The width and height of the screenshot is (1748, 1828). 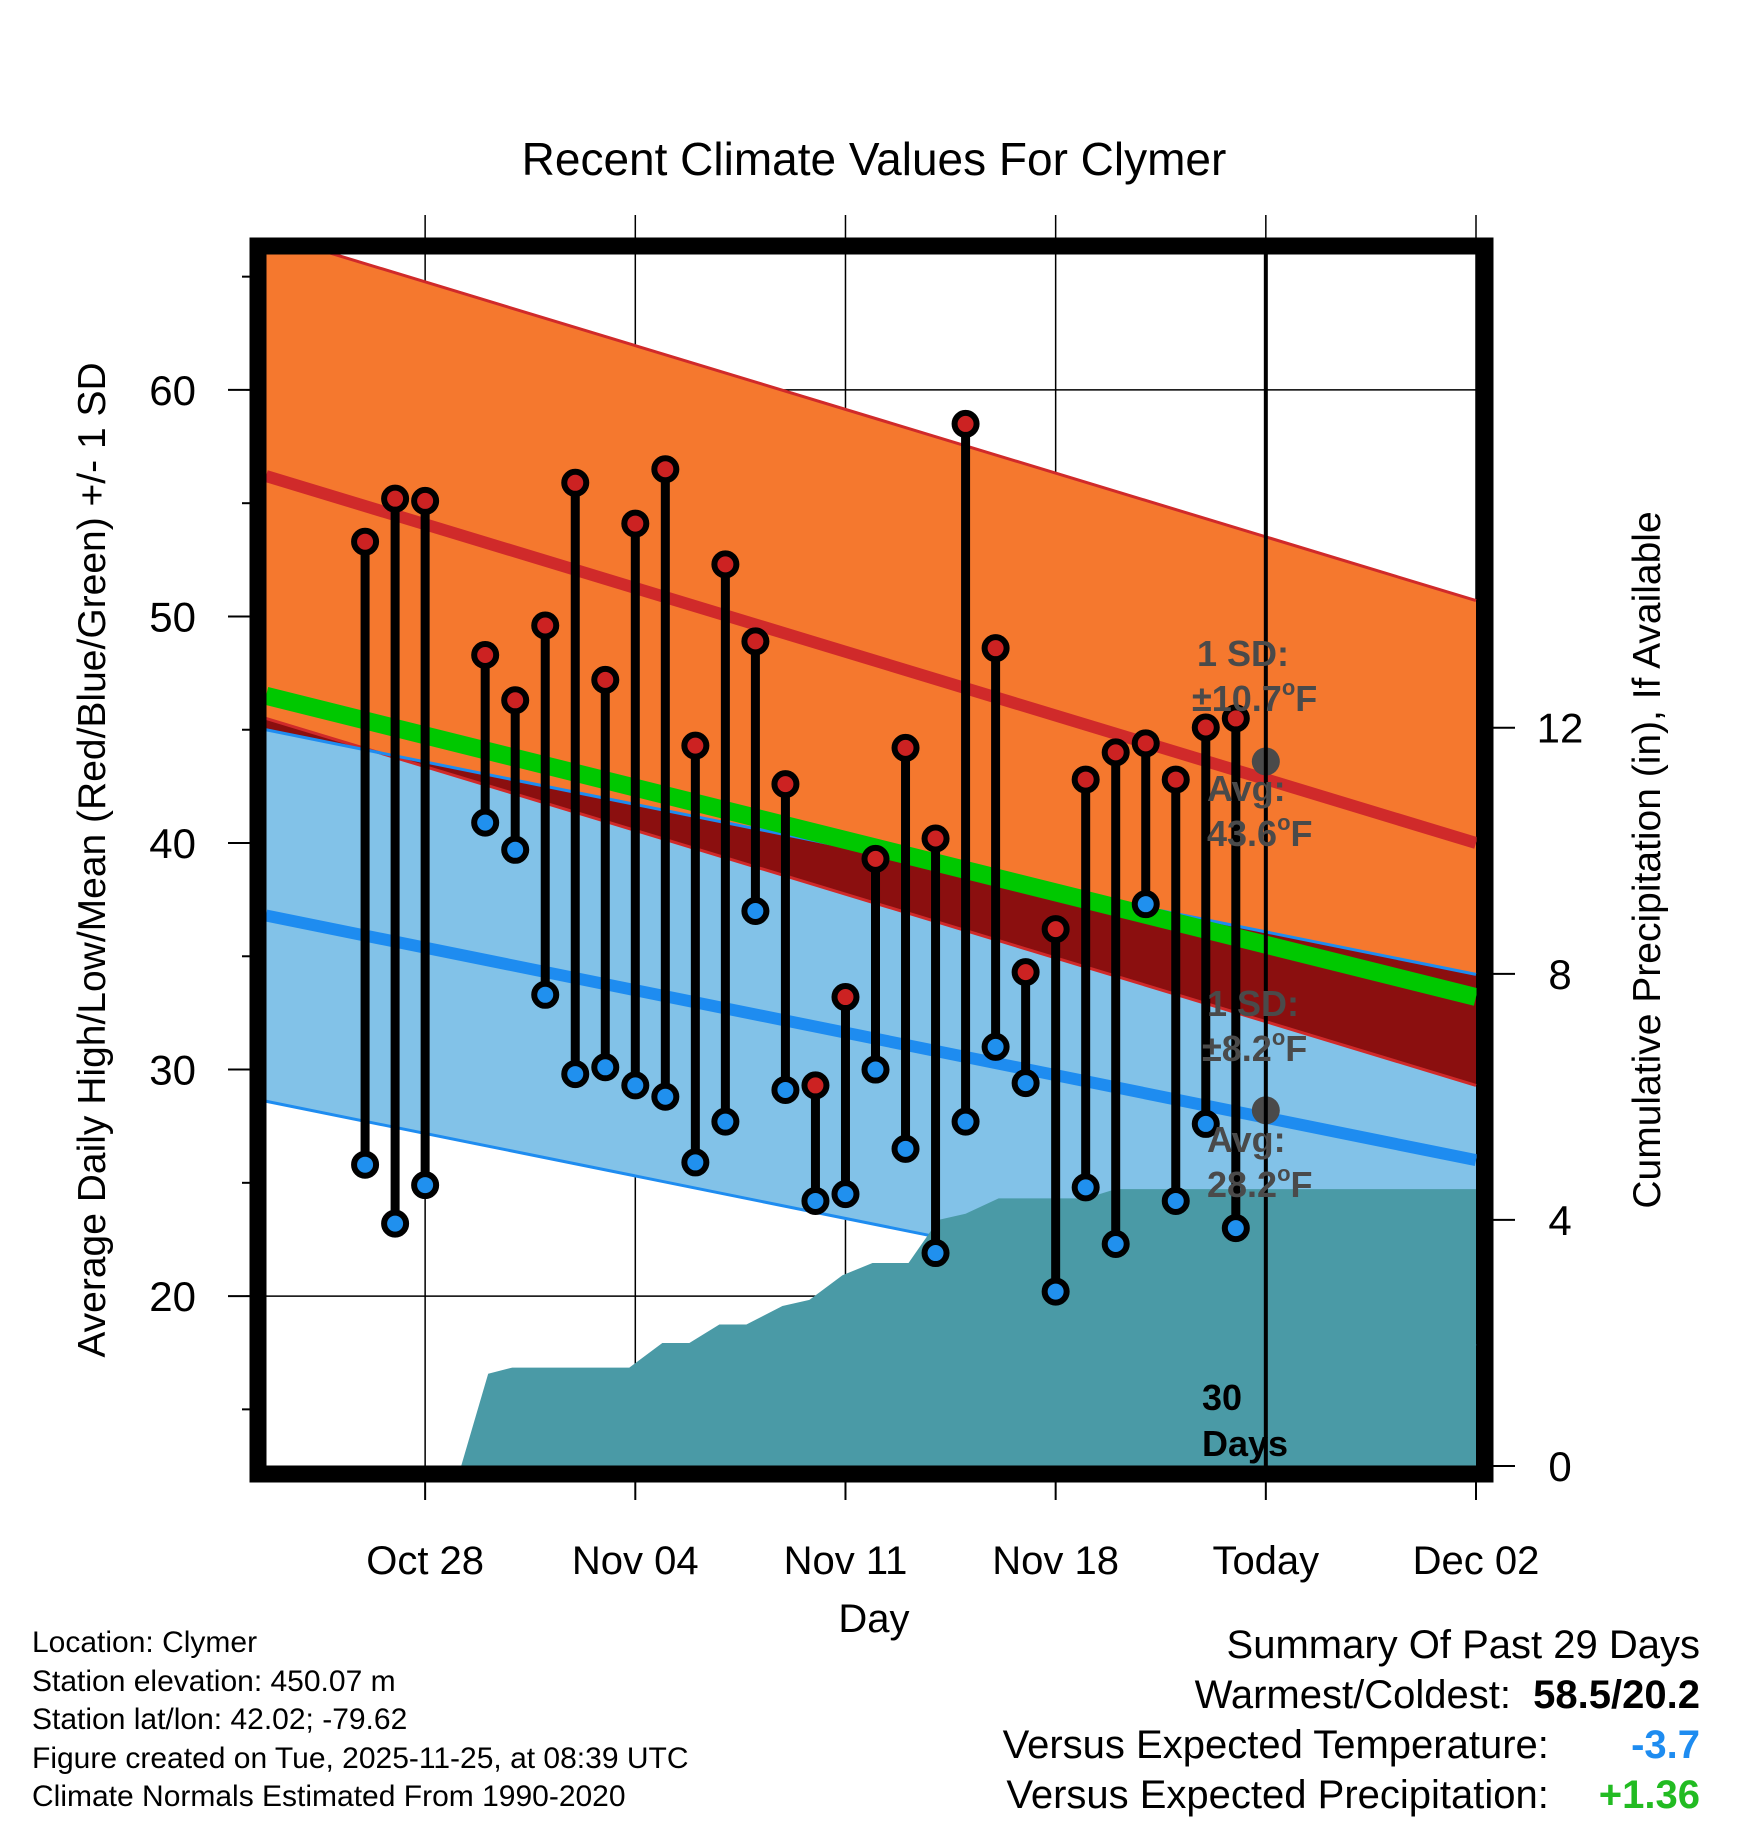 I want to click on precip-area-group, so click(x=871, y=1327).